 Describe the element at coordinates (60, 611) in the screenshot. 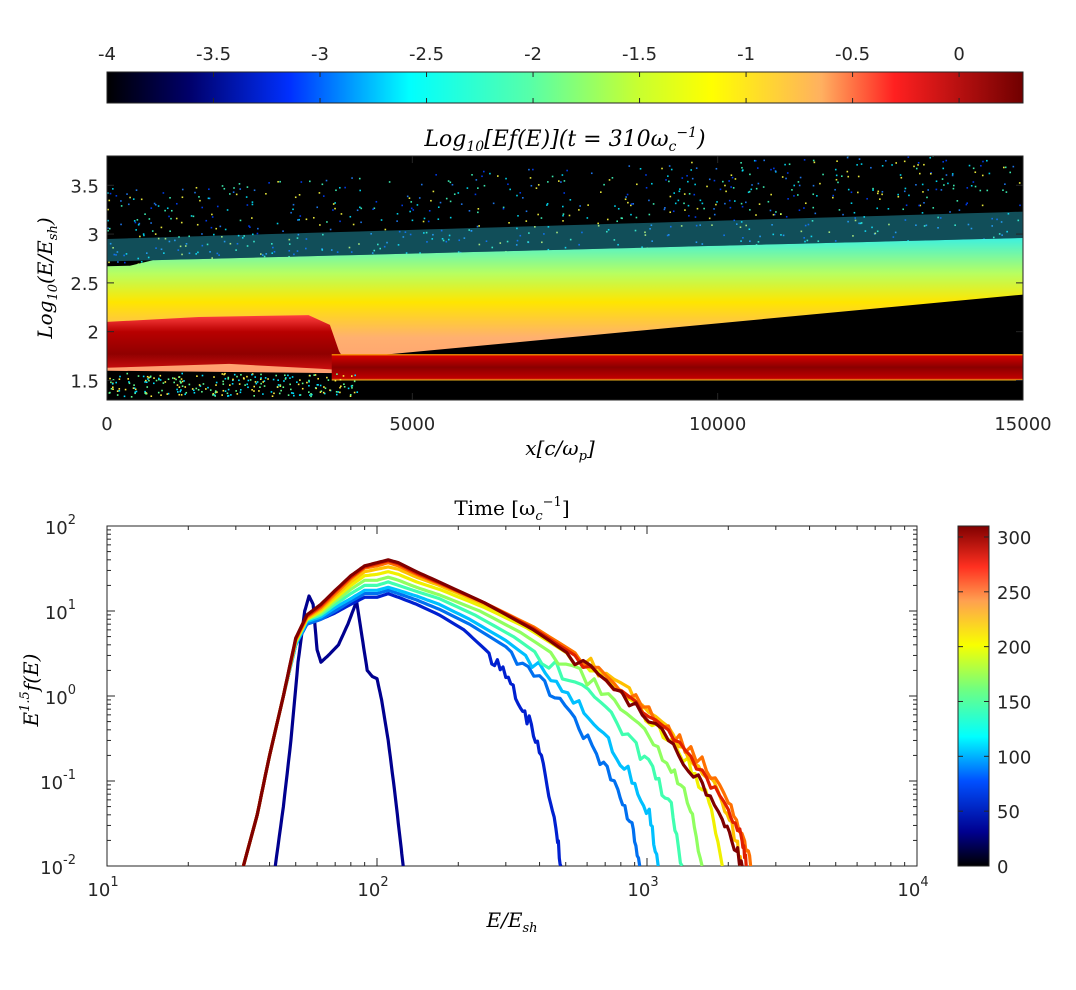

I see `spectrum-y-tick-label: 101` at that location.